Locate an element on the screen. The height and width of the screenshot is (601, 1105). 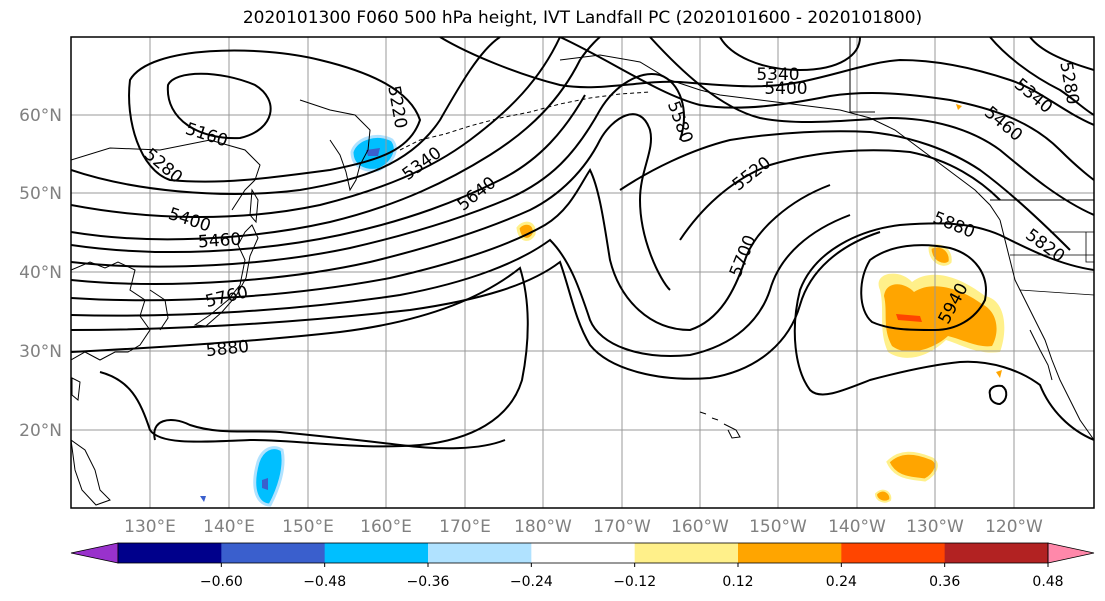
colorbar-tick-label: −0.48 is located at coordinates (324, 582).